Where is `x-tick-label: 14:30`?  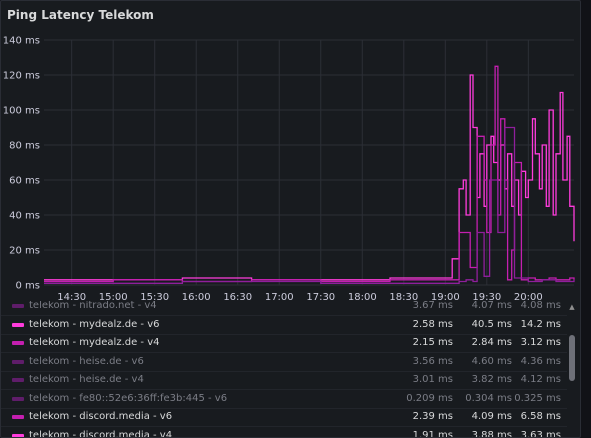
x-tick-label: 14:30 is located at coordinates (71, 296).